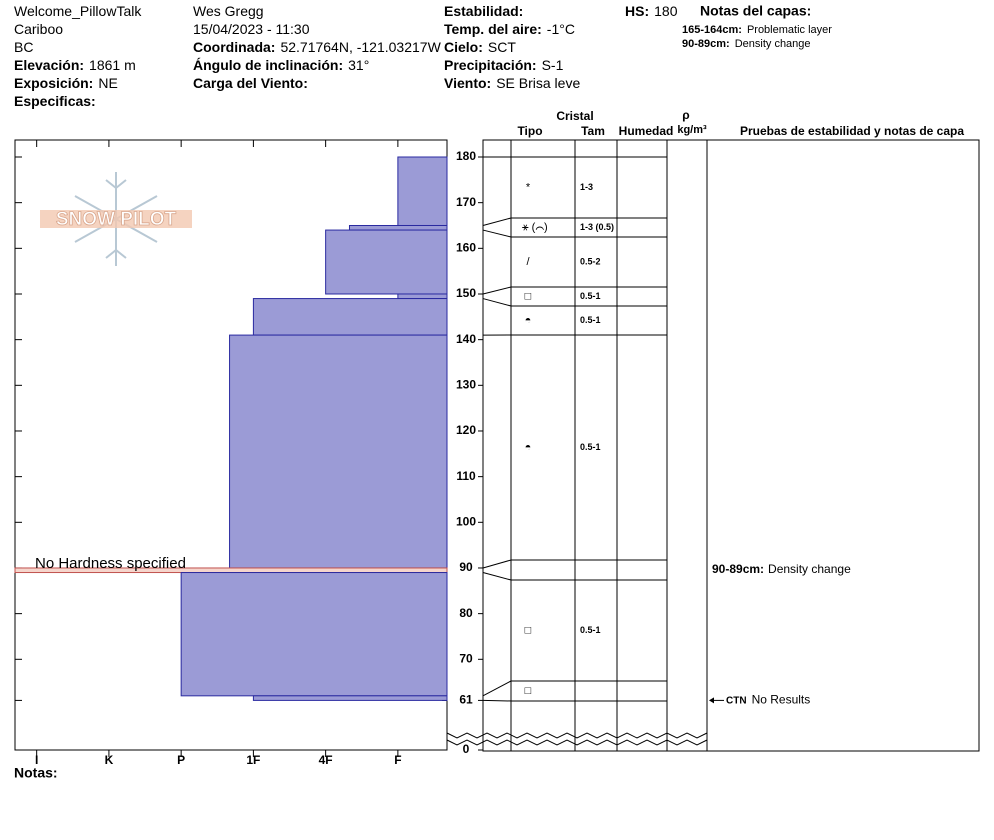 The width and height of the screenshot is (994, 840). Describe the element at coordinates (466, 700) in the screenshot. I see `y-tick-label: 61` at that location.